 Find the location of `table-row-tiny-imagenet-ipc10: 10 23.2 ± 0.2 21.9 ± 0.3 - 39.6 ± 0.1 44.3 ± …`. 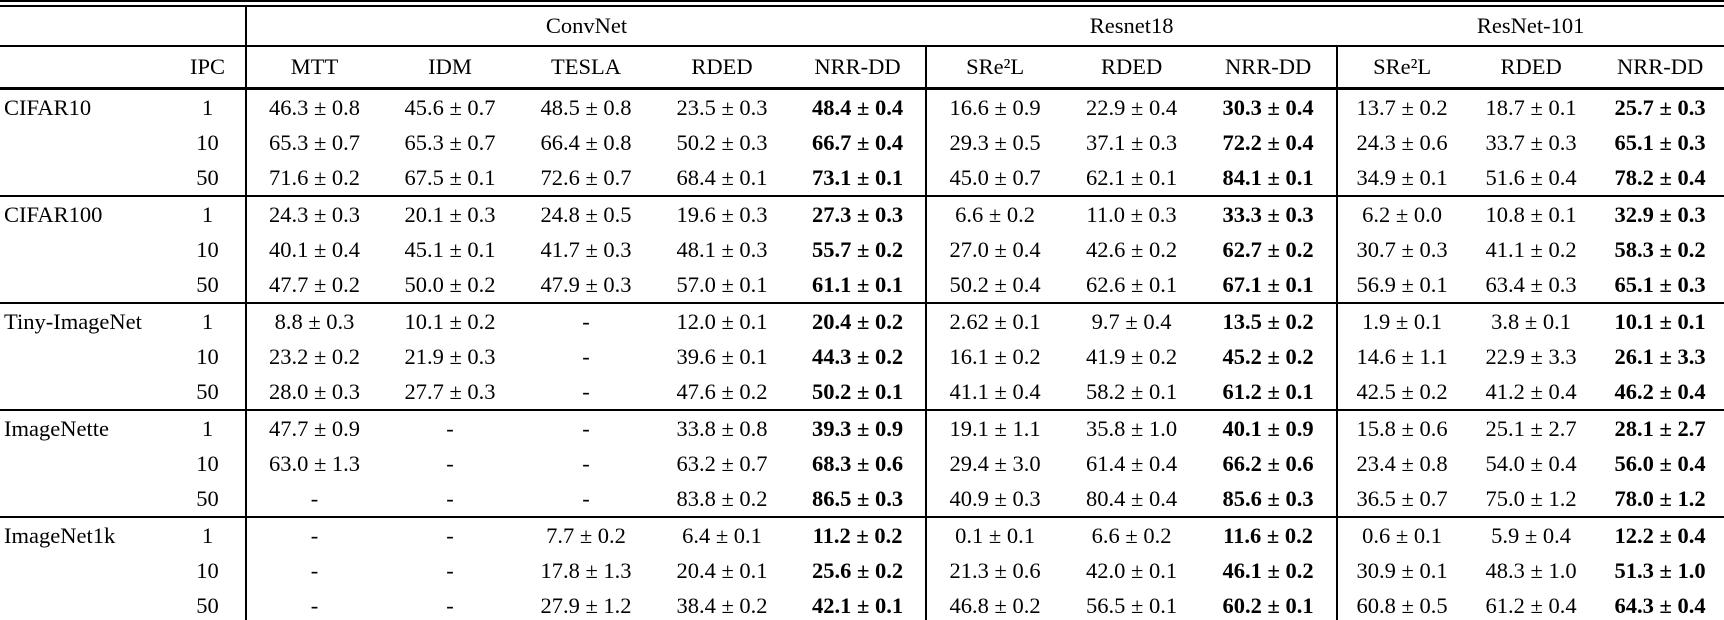

table-row-tiny-imagenet-ipc10: 10 23.2 ± 0.2 21.9 ± 0.3 - 39.6 ± 0.1 44.3 ± … is located at coordinates (862, 356).